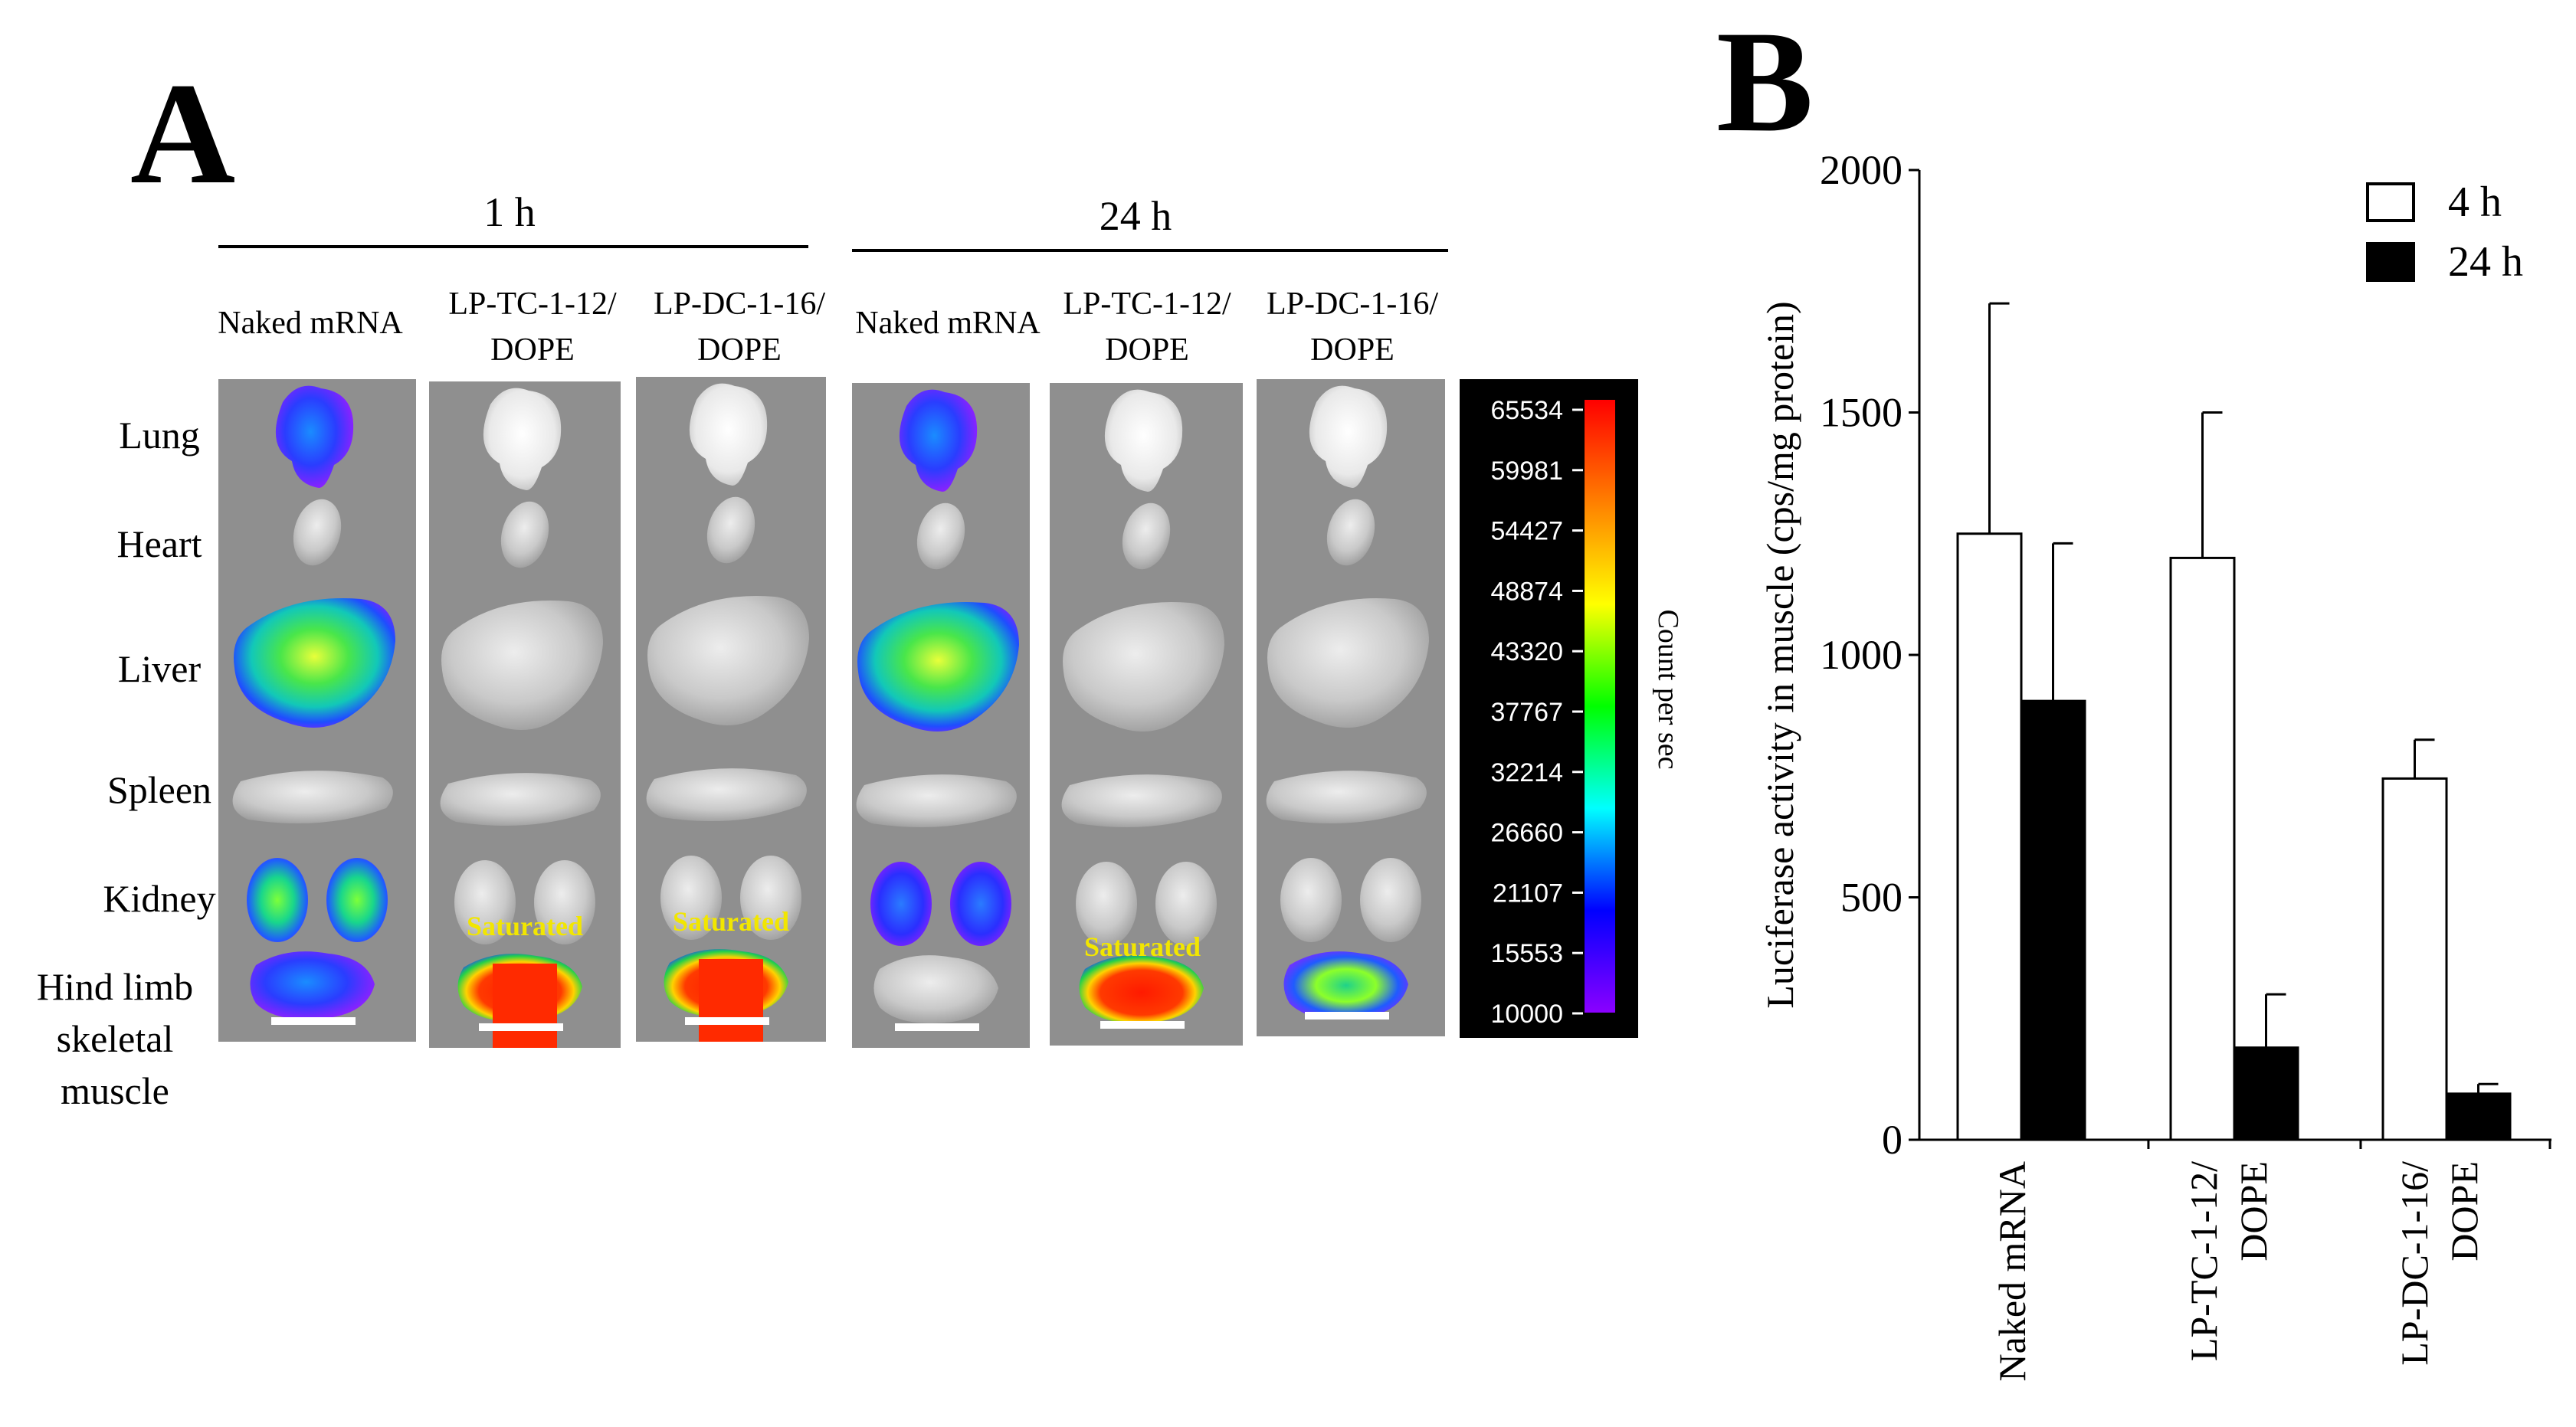 This screenshot has width=2576, height=1427. Describe the element at coordinates (159, 898) in the screenshot. I see `organ-label: Kidney` at that location.